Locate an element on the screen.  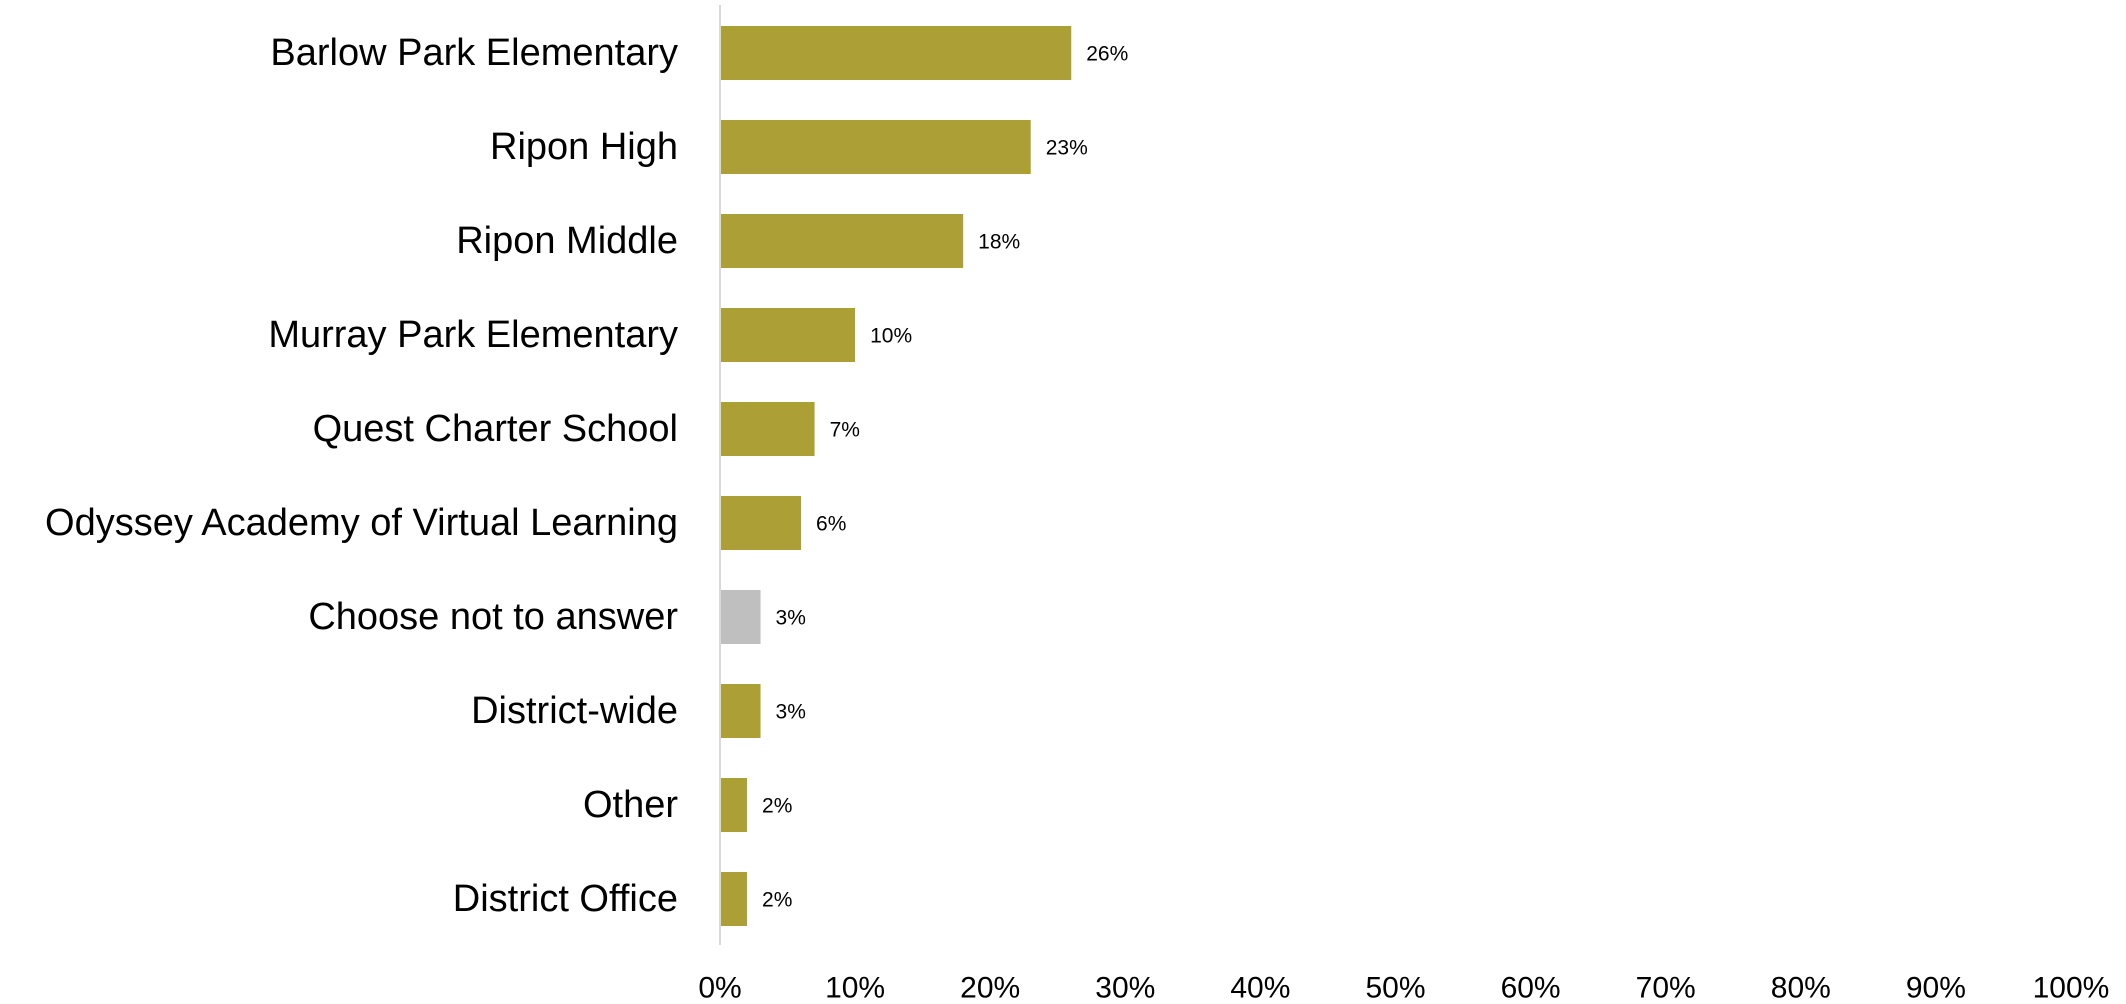
x-tick-label: 40% is located at coordinates (1260, 988).